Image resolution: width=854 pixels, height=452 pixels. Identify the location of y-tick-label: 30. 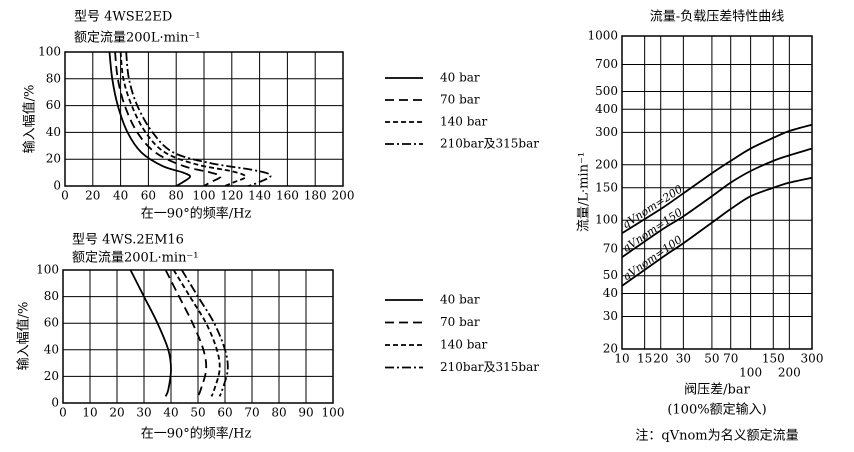
(610, 316).